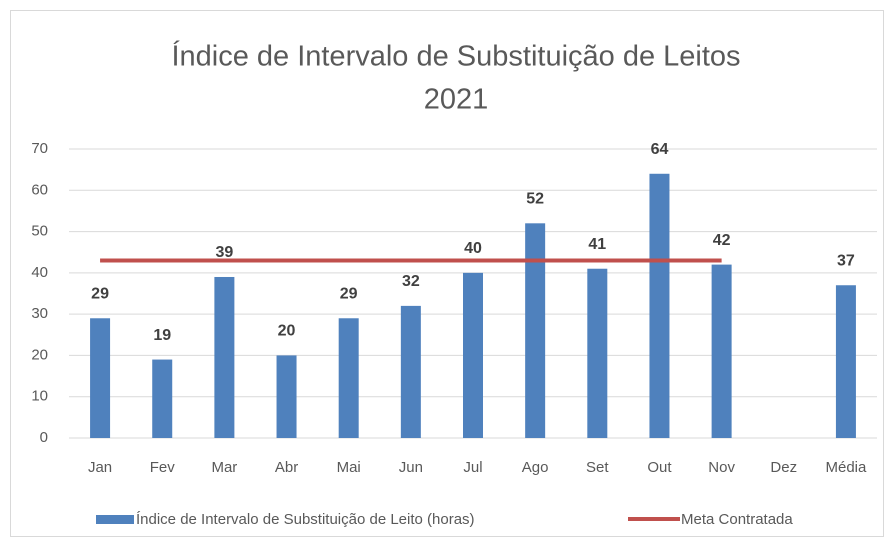  What do you see at coordinates (39, 189) in the screenshot?
I see `y-tick-label: 60` at bounding box center [39, 189].